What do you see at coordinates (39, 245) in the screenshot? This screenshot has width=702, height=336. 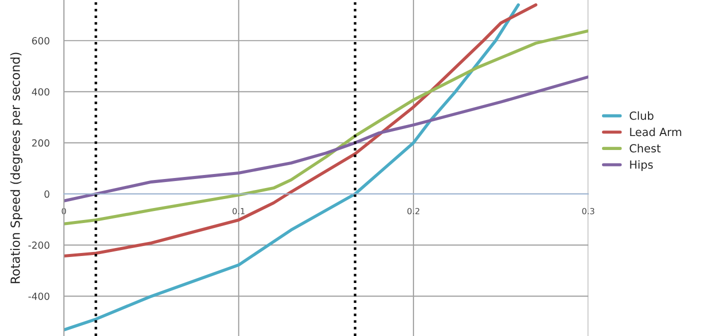 I see `y-tick-label: -200` at bounding box center [39, 245].